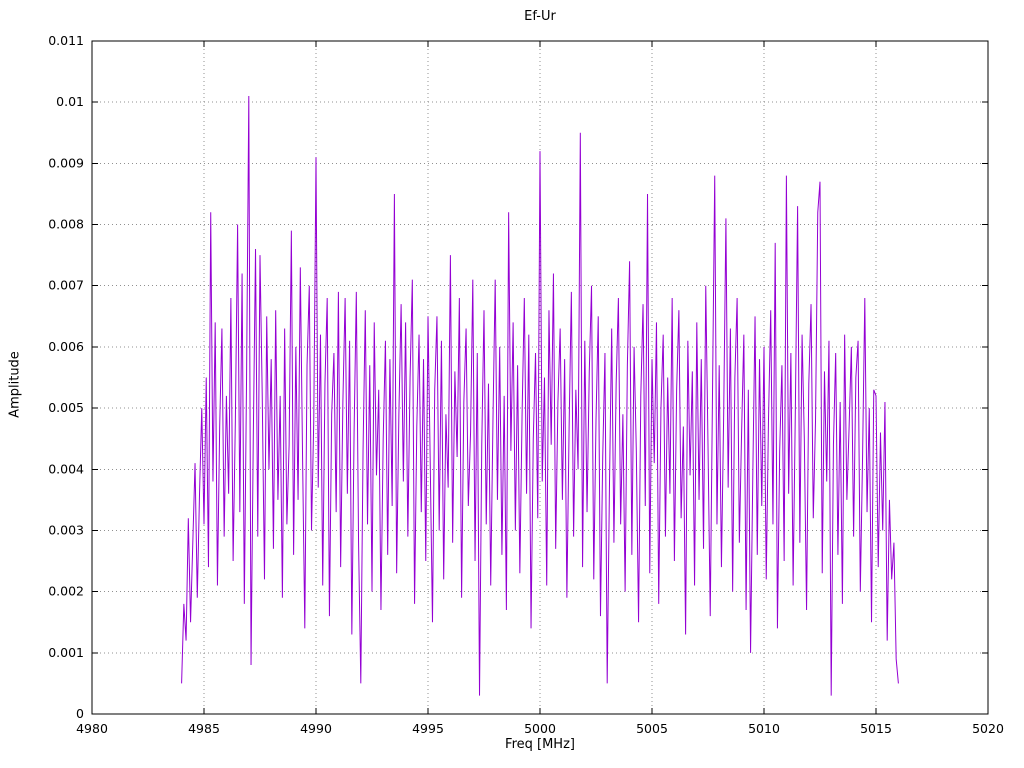 This screenshot has width=1024, height=768. Describe the element at coordinates (66, 529) in the screenshot. I see `y-tick-label: 0.003` at that location.